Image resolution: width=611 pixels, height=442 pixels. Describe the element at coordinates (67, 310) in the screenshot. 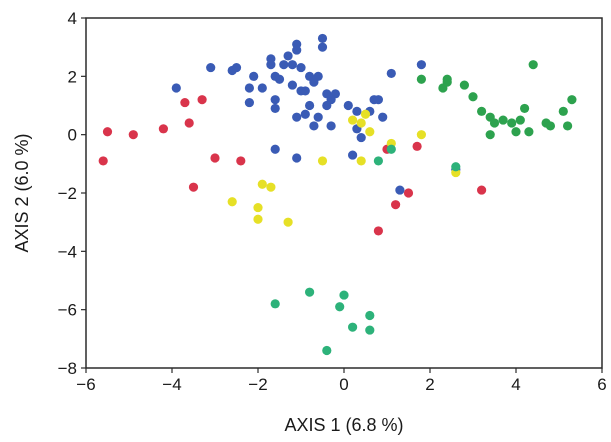

I see `y-tick-label: −6` at that location.